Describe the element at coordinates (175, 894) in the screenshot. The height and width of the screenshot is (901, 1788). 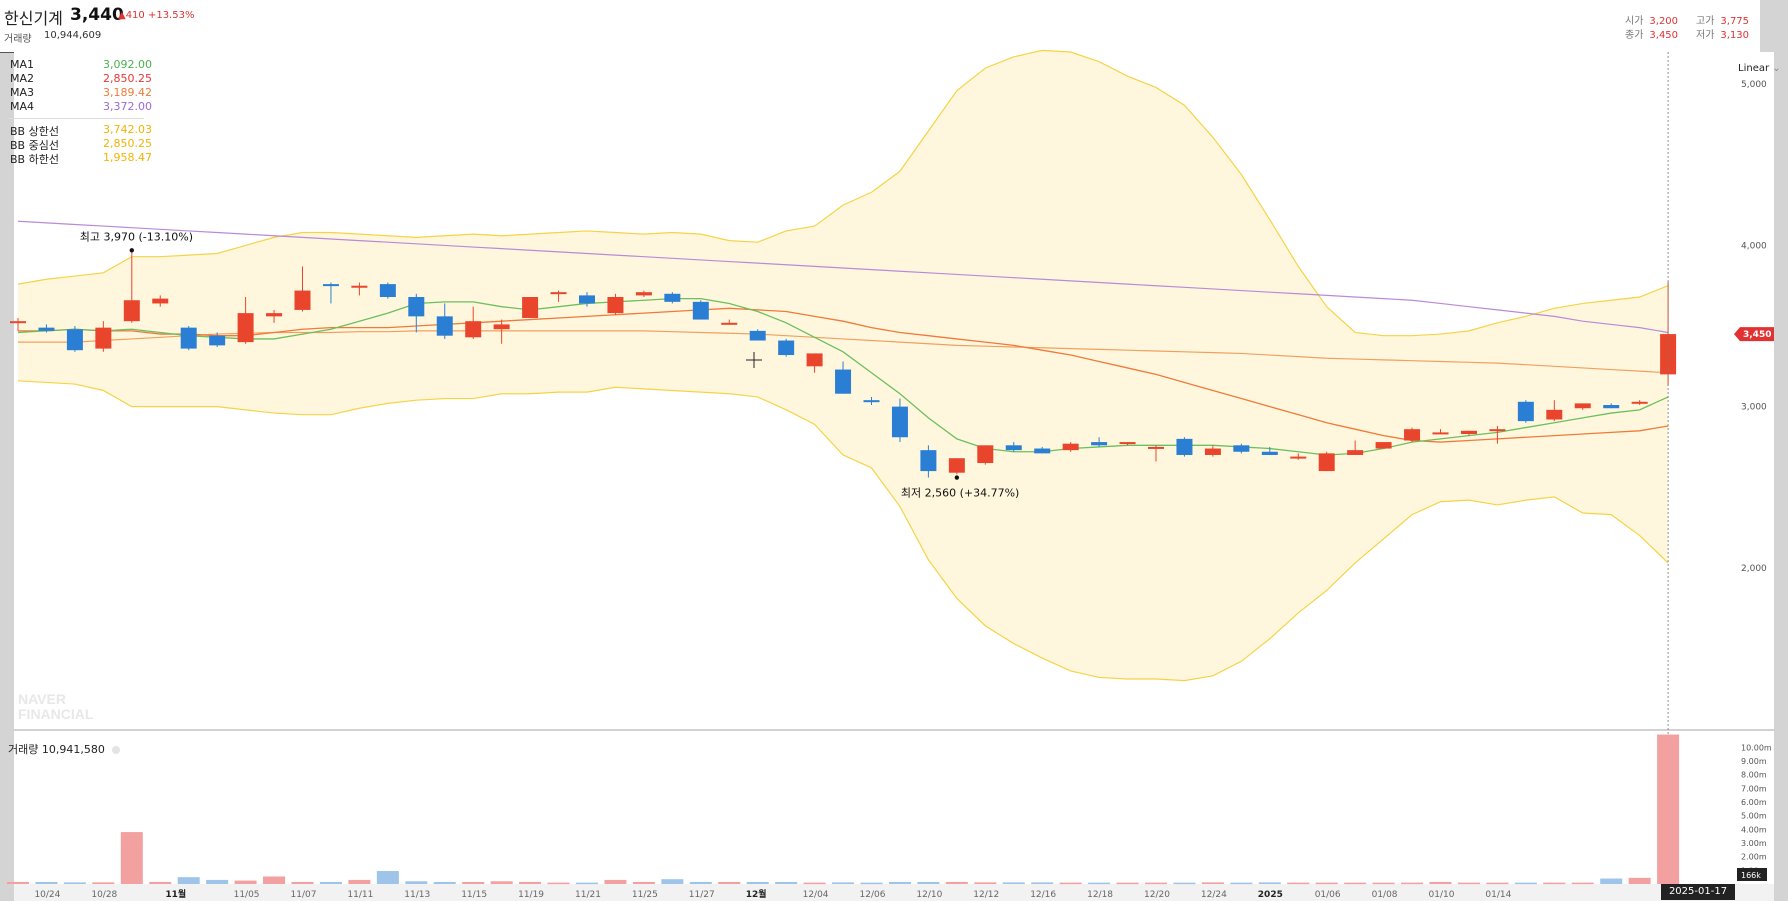
I see `x-tick-label: 11월` at that location.